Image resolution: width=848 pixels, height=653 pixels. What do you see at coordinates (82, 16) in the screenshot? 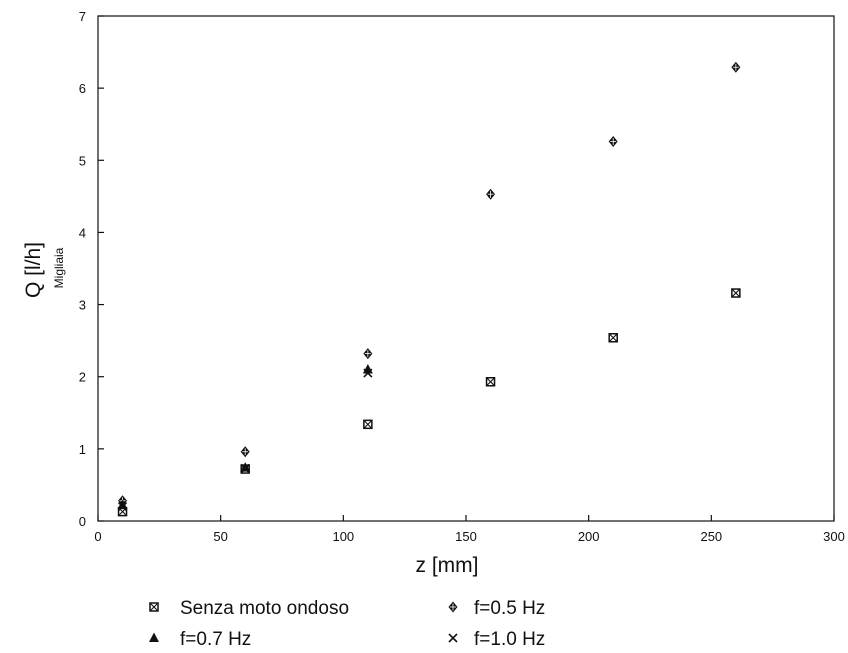
I see `y-tick-label: 7` at bounding box center [82, 16].